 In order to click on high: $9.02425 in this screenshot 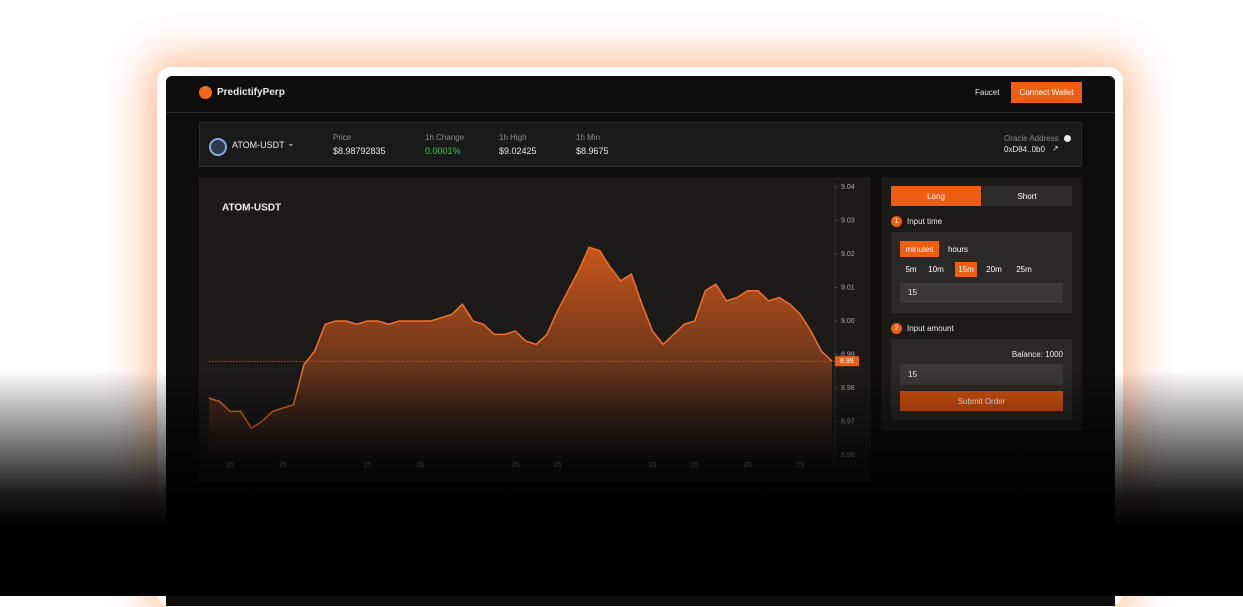, I will do `click(518, 151)`.